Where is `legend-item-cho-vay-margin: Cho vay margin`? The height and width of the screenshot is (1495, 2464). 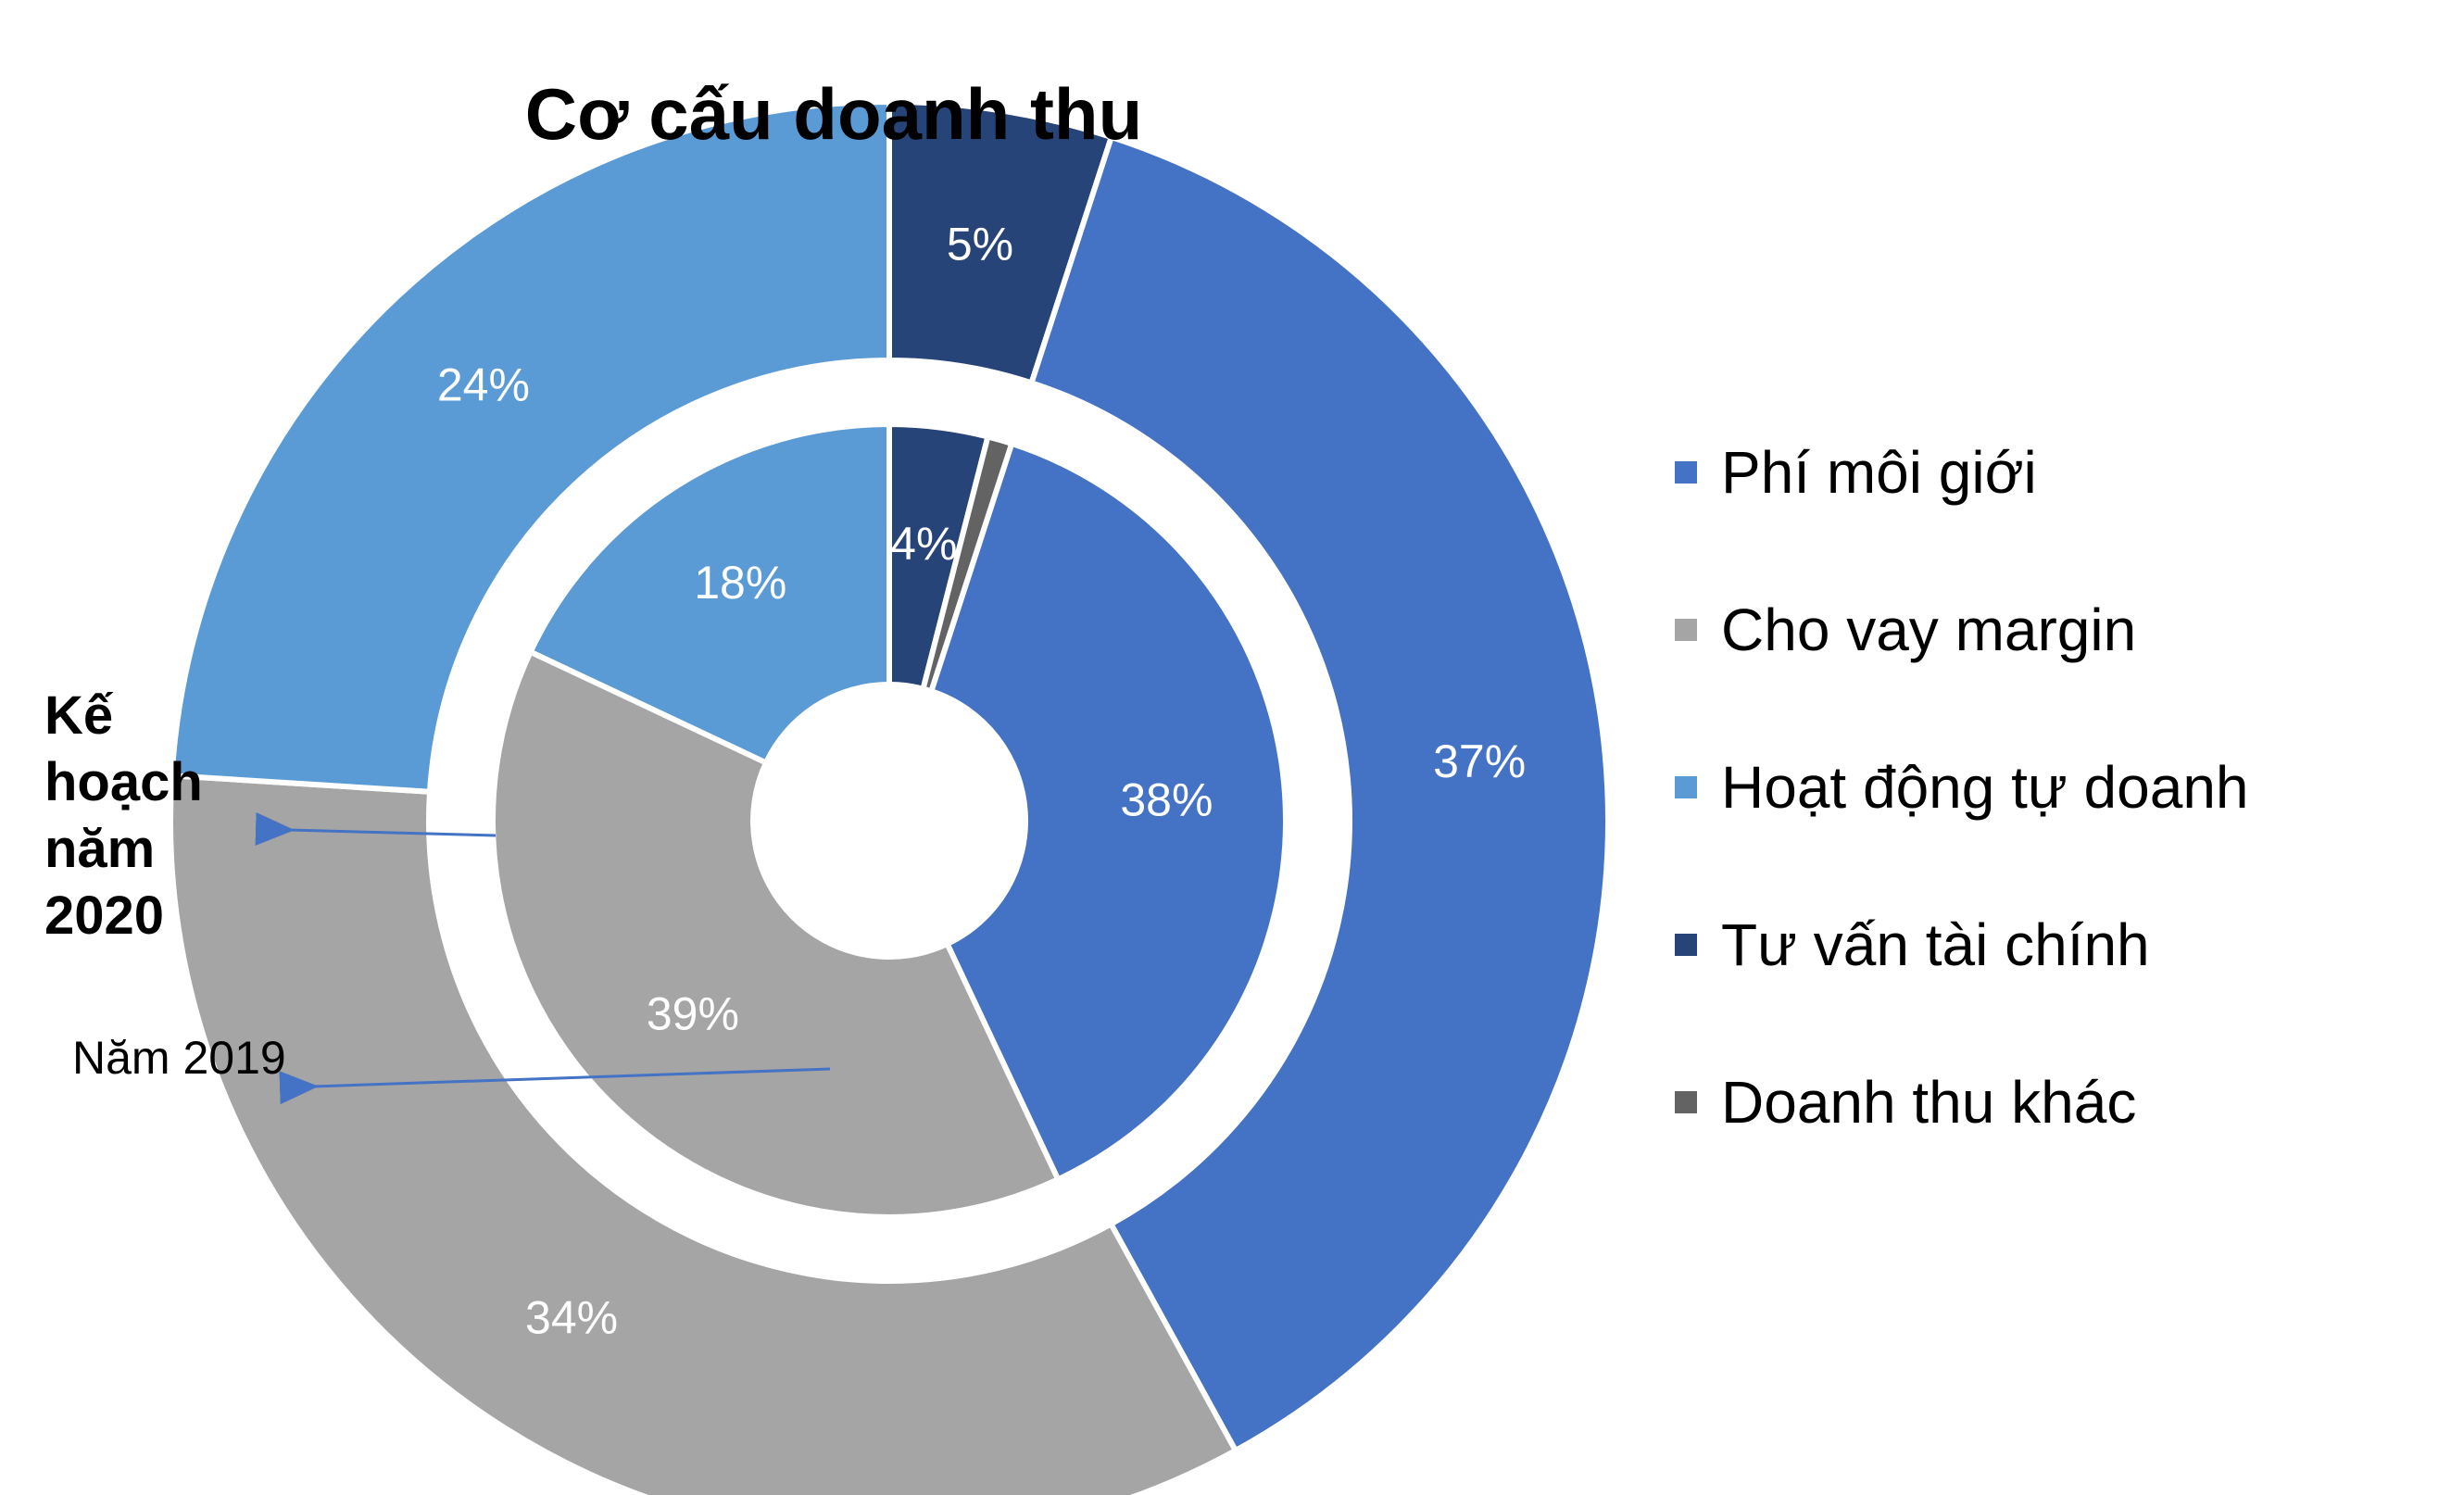
legend-item-cho-vay-margin: Cho vay margin is located at coordinates (1962, 630).